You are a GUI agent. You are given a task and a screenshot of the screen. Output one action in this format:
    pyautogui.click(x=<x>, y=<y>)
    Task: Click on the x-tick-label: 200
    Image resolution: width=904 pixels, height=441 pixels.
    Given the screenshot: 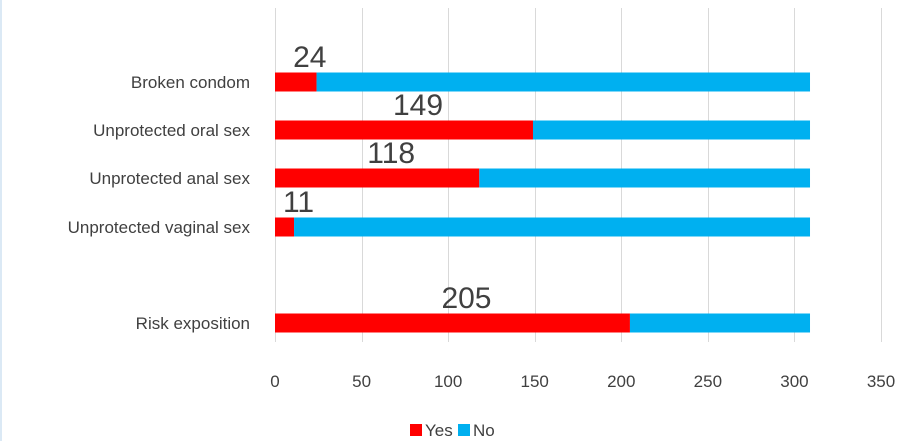 What is the action you would take?
    pyautogui.click(x=621, y=381)
    